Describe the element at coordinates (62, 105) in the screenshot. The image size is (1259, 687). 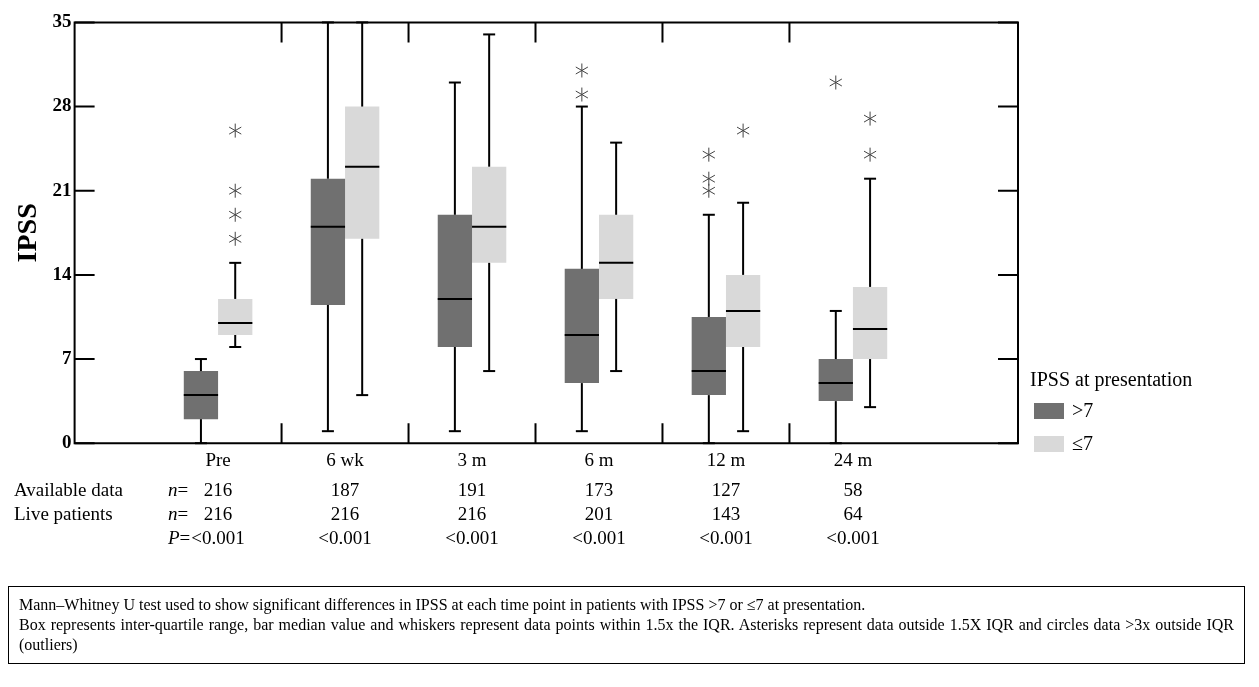
I see `y-tick-label: 28` at that location.